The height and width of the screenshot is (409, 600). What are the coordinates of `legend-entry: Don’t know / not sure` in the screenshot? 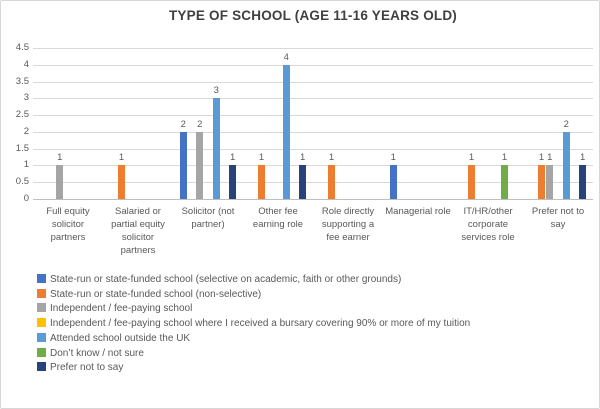 It's located at (90, 351).